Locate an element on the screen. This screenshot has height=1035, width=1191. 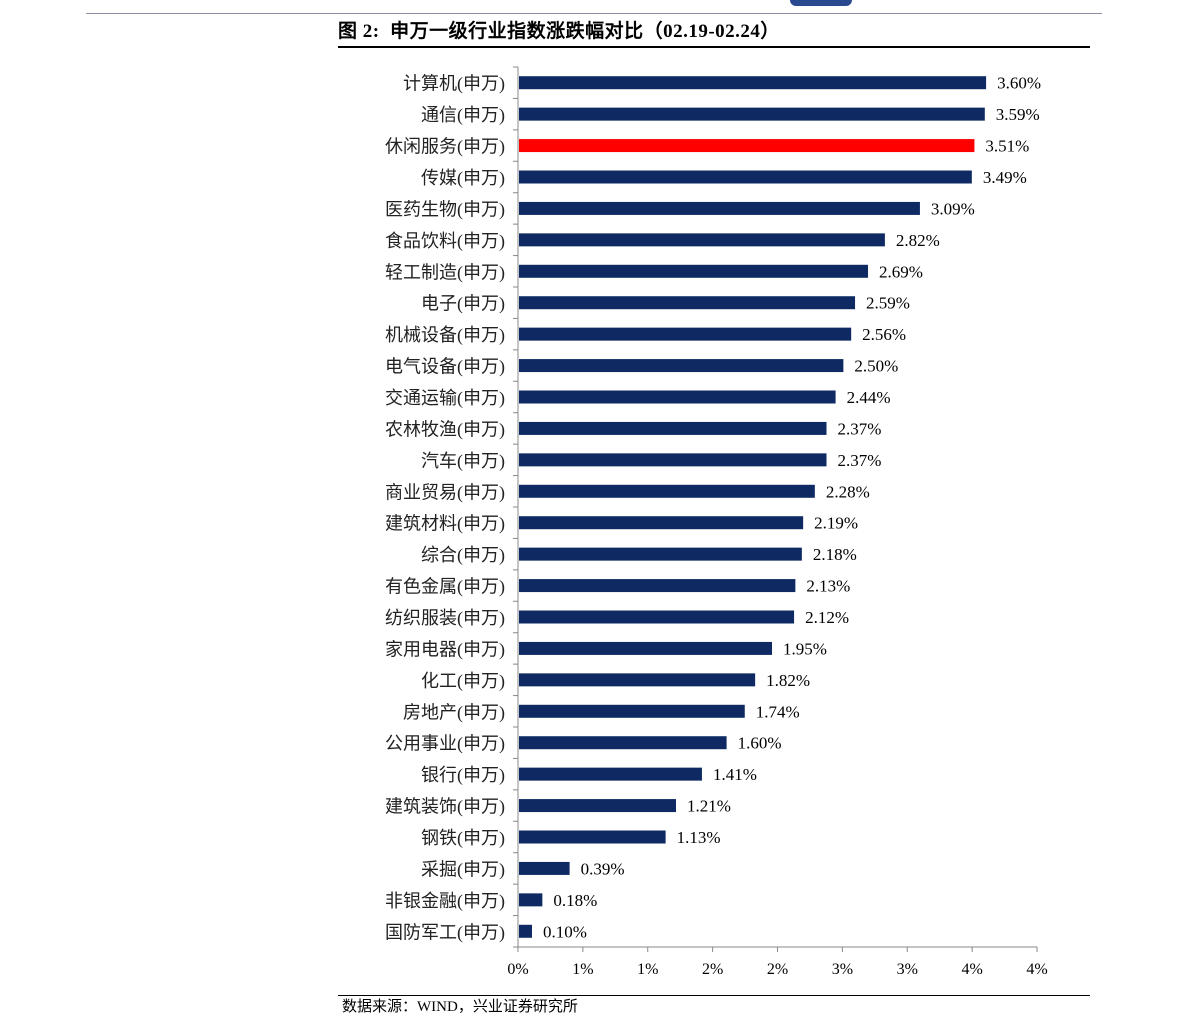
bar-value-label: 1.13% is located at coordinates (699, 837).